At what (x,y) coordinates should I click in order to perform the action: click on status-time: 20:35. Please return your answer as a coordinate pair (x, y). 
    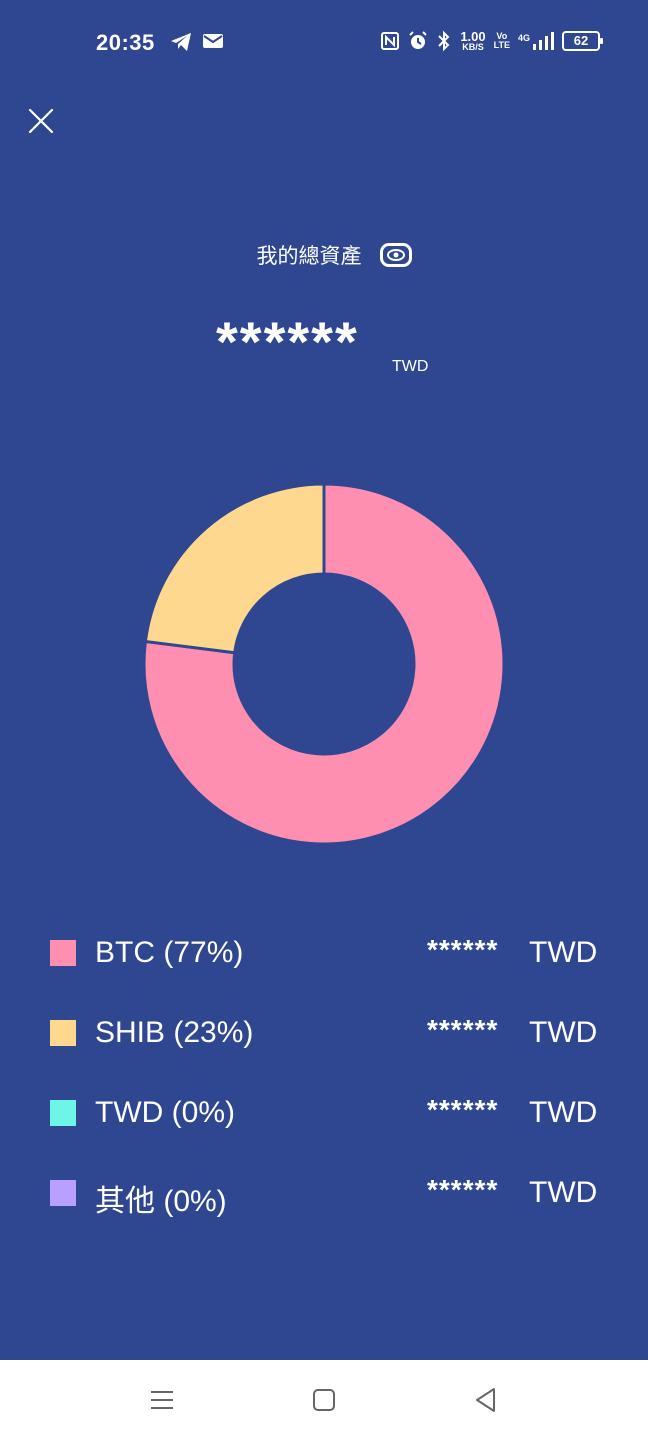
    Looking at the image, I should click on (125, 42).